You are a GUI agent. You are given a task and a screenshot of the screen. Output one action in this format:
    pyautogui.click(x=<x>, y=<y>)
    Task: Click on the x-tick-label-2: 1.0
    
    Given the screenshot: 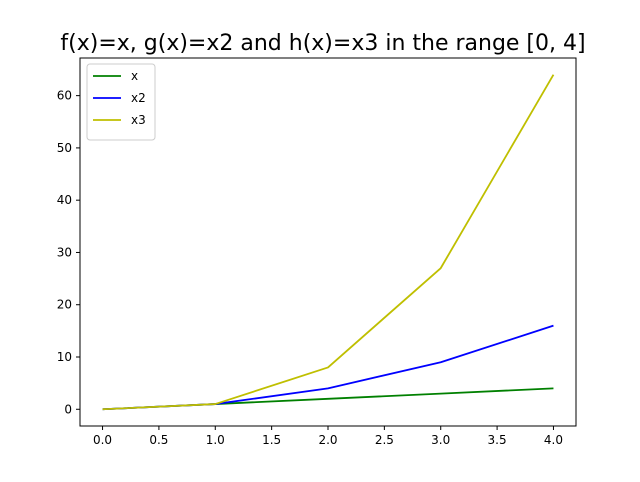 What is the action you would take?
    pyautogui.click(x=215, y=440)
    